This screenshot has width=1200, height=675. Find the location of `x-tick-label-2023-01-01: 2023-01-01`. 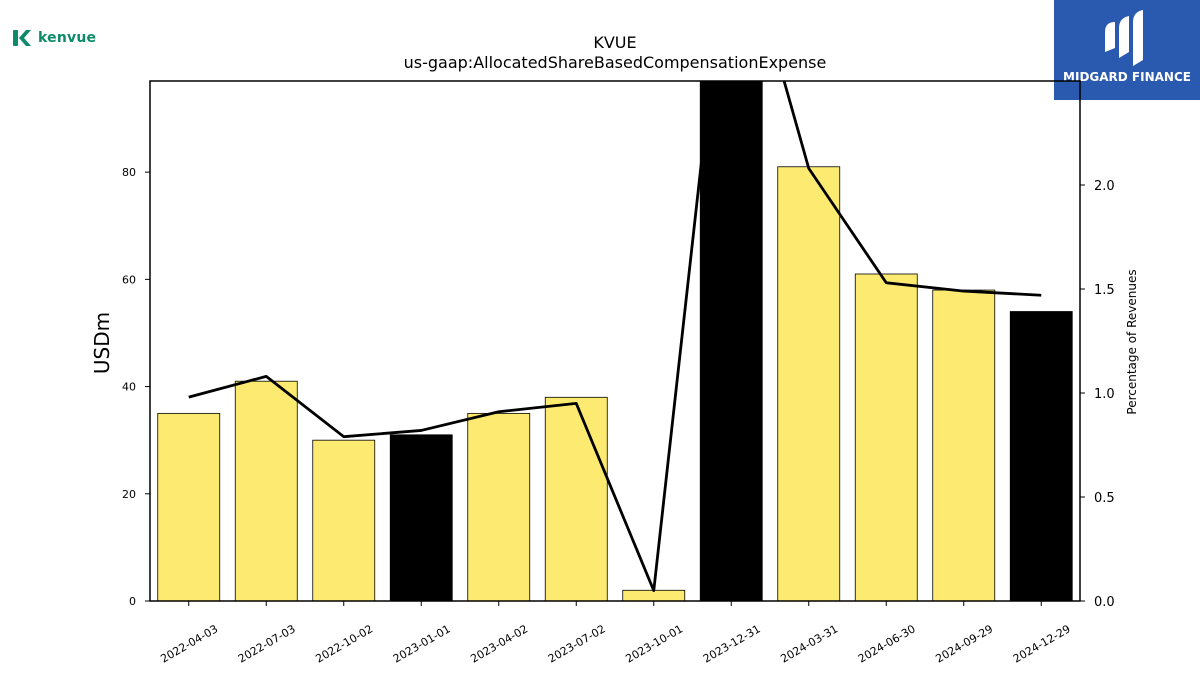

x-tick-label-2023-01-01: 2023-01-01 is located at coordinates (422, 643).